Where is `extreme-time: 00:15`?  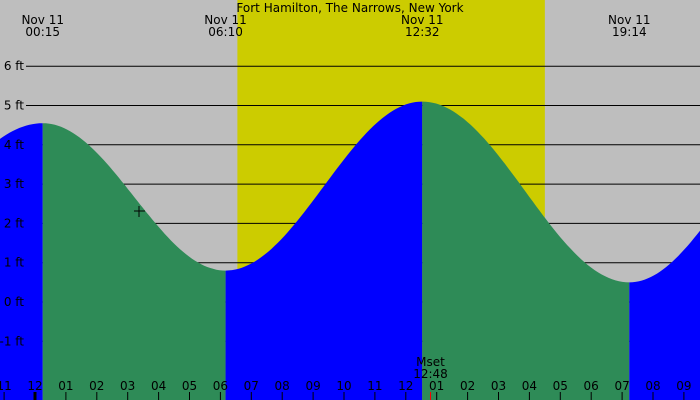 extreme-time: 00:15 is located at coordinates (42, 32).